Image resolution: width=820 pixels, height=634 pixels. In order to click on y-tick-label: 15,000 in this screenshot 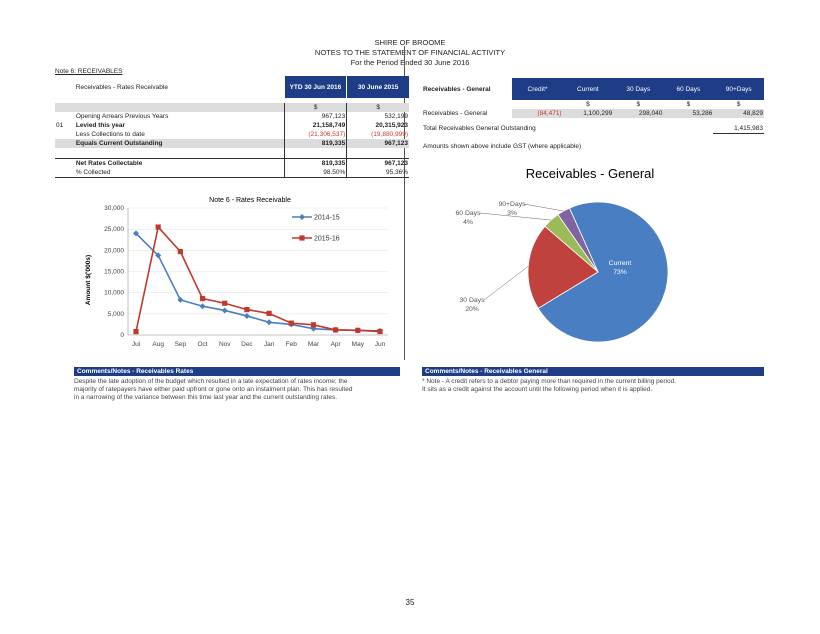, I will do `click(114, 272)`.